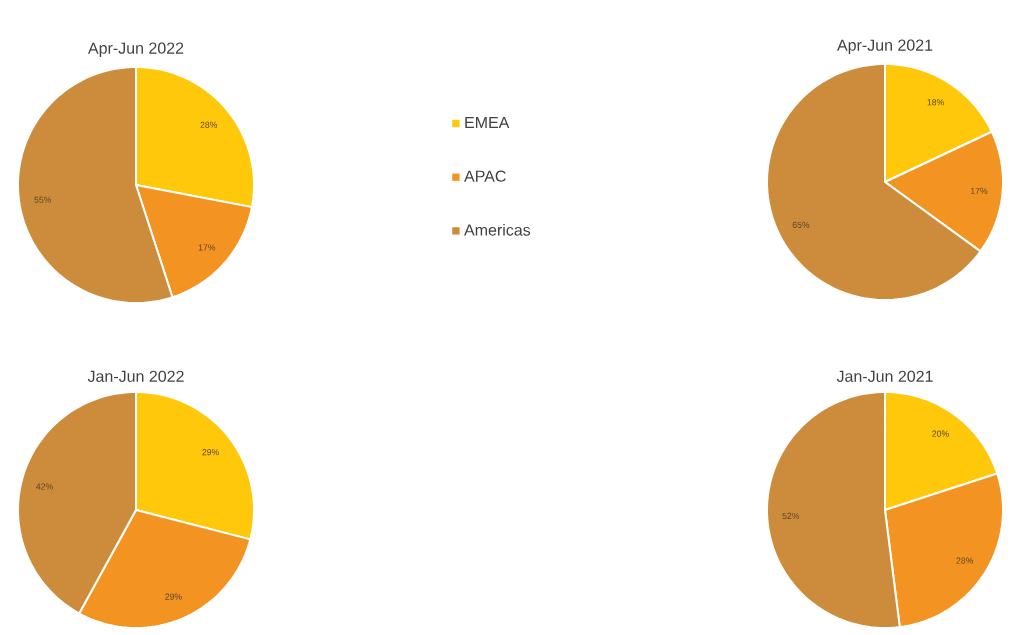 Image resolution: width=1016 pixels, height=635 pixels. I want to click on legend-label: APAC, so click(485, 176).